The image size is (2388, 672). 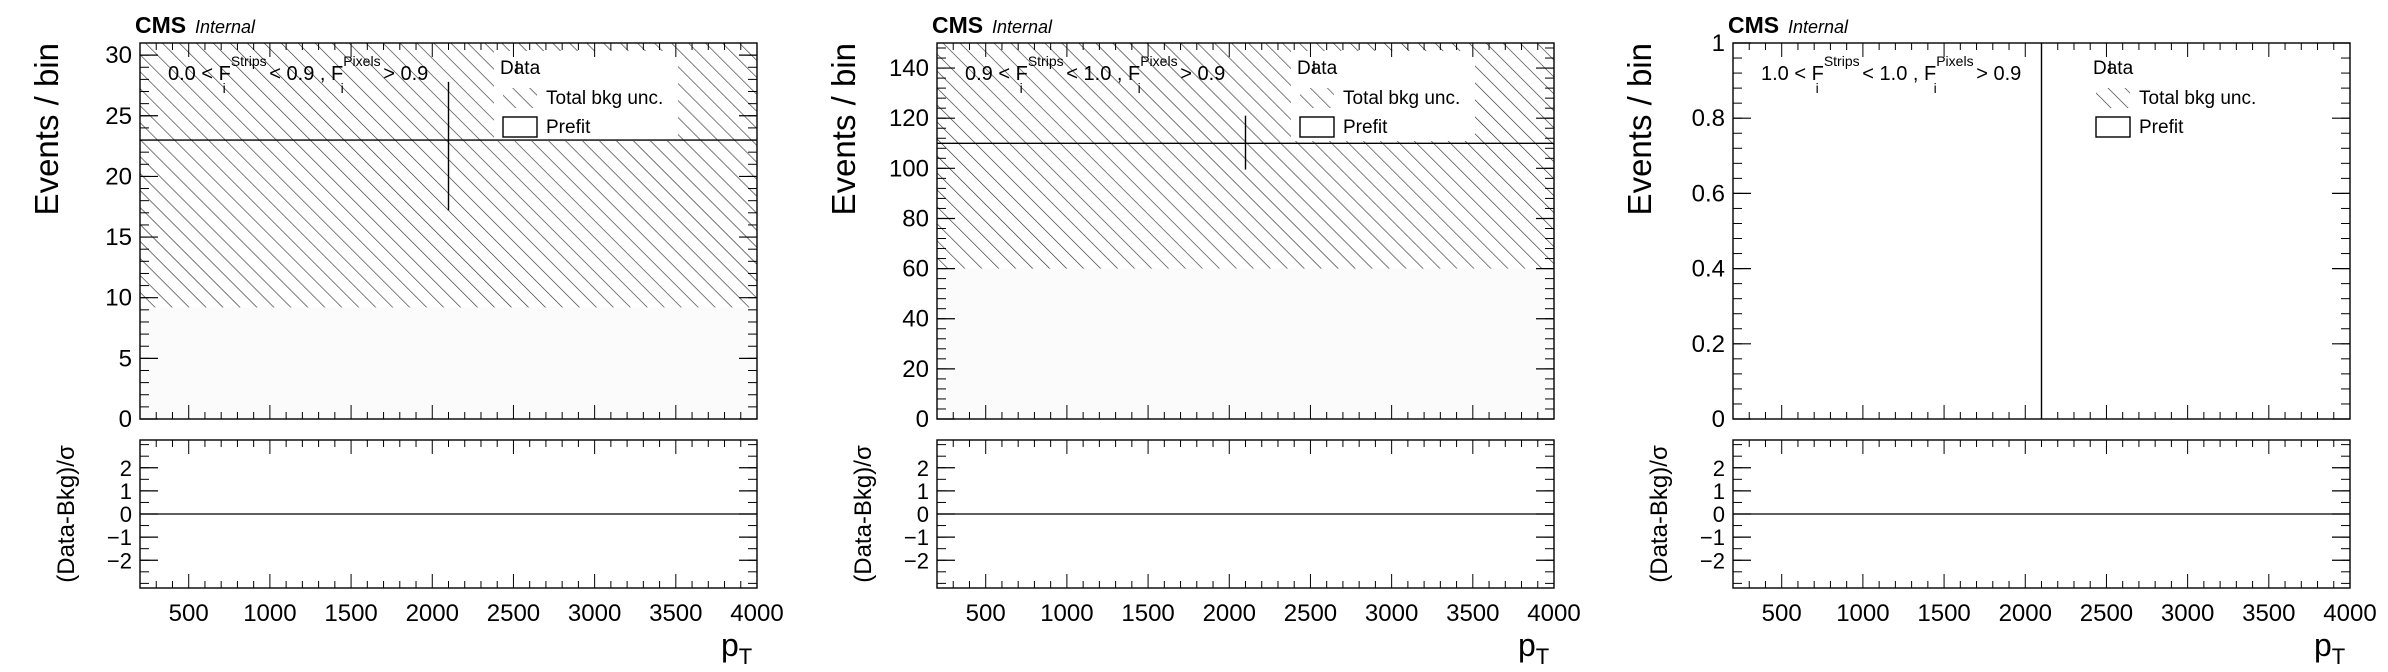 I want to click on region-label: 0.0 < FStrips i < 0.9 , FPixels i > 0.9, so click(x=298, y=74).